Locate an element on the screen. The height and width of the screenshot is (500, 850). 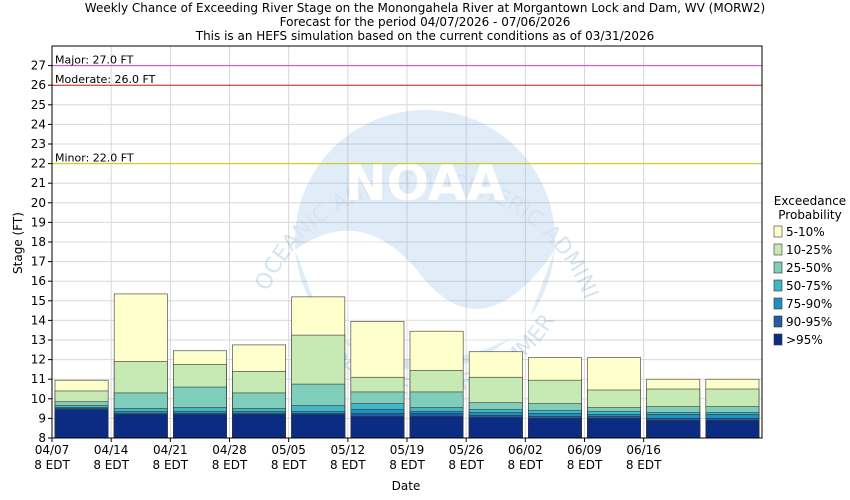
x-tick-label-date: 05/26 is located at coordinates (466, 450).